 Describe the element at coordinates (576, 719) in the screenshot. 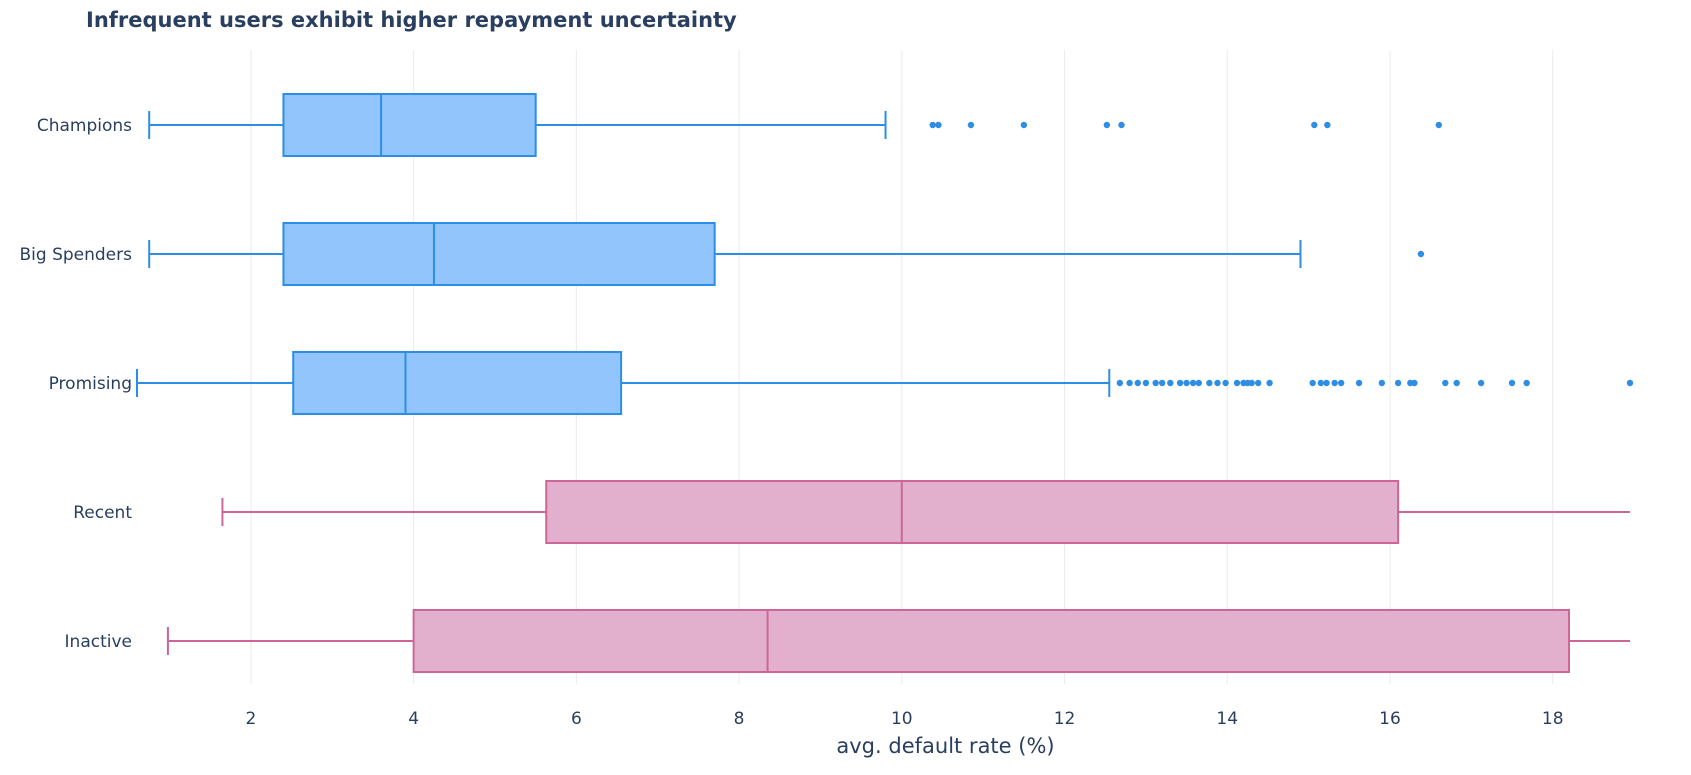

I see `x-tick-label: 6` at that location.